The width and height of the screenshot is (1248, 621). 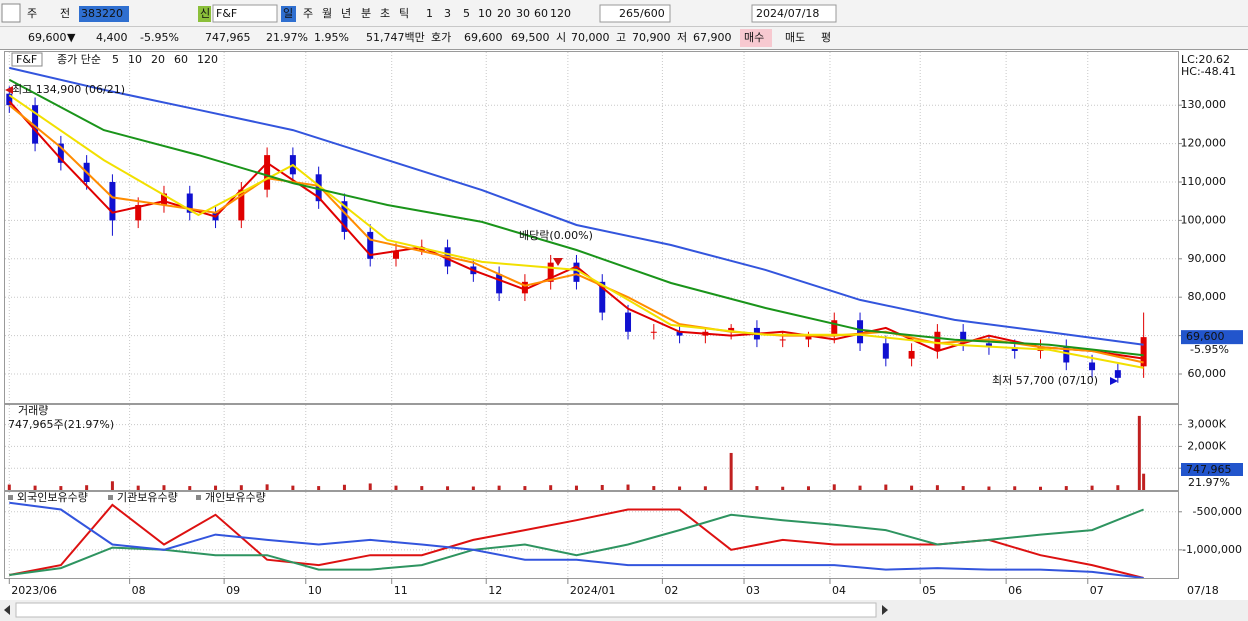 I want to click on toolbar-highlight, so click(x=104, y=14).